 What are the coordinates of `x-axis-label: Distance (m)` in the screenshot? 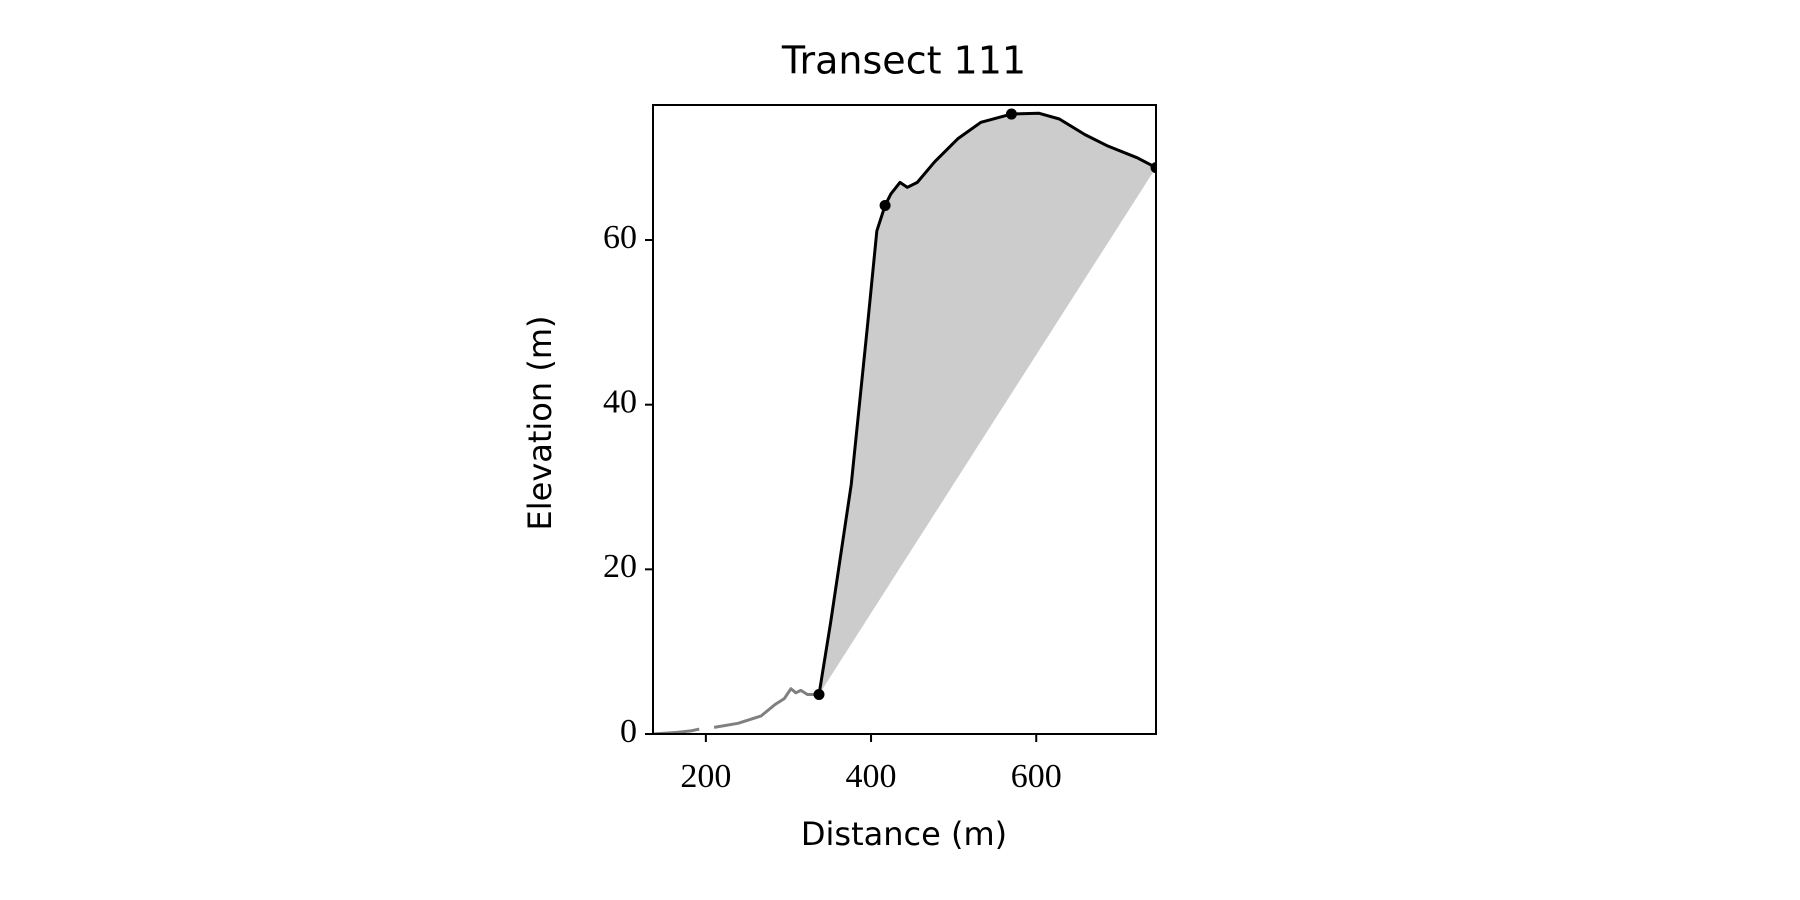 It's located at (904, 834).